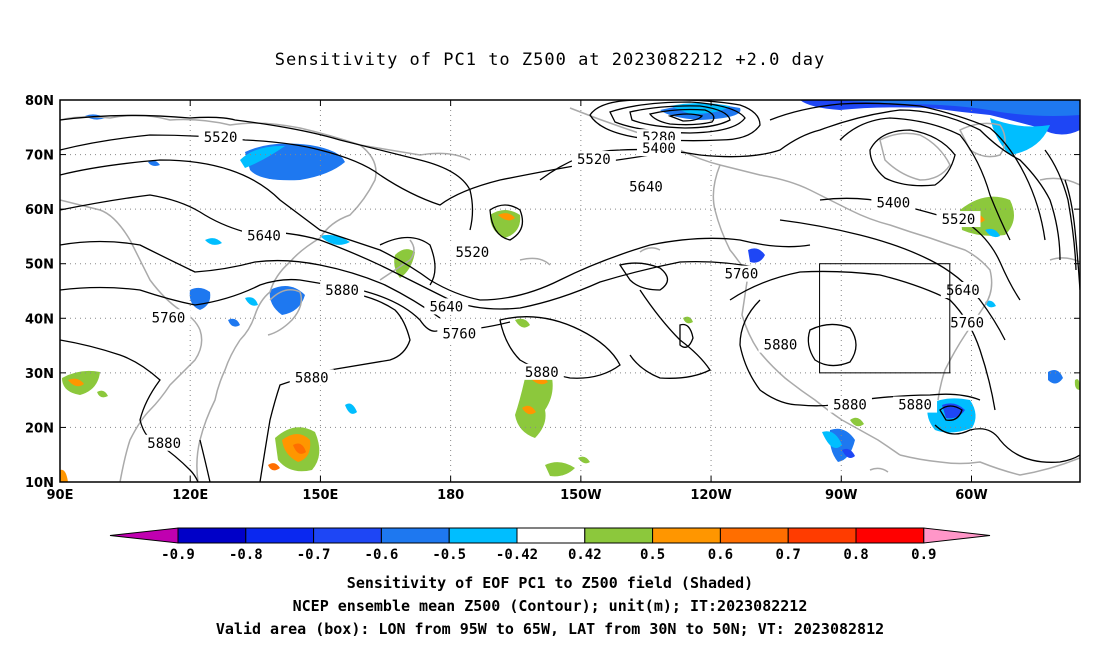  Describe the element at coordinates (957, 535) in the screenshot. I see `colorbar-high-extend` at that location.